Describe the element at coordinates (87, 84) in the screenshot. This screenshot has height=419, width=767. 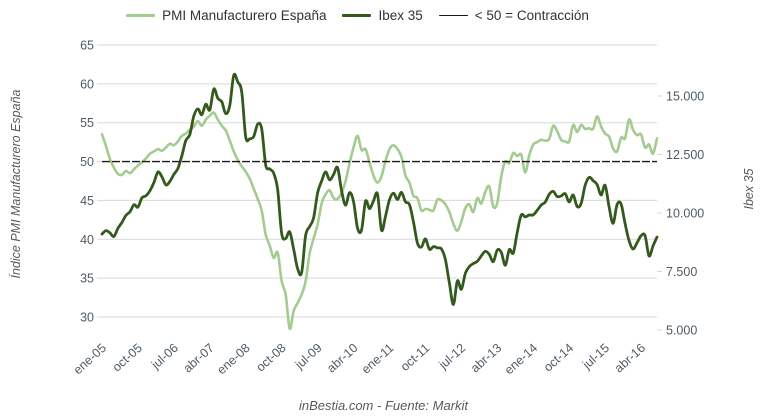
I see `left-axis-tick-label: 60` at that location.